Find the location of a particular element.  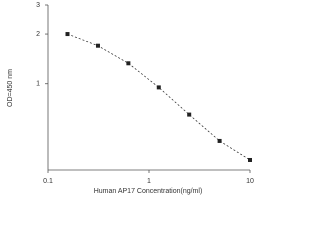

x-tick-label: 1 is located at coordinates (149, 181).